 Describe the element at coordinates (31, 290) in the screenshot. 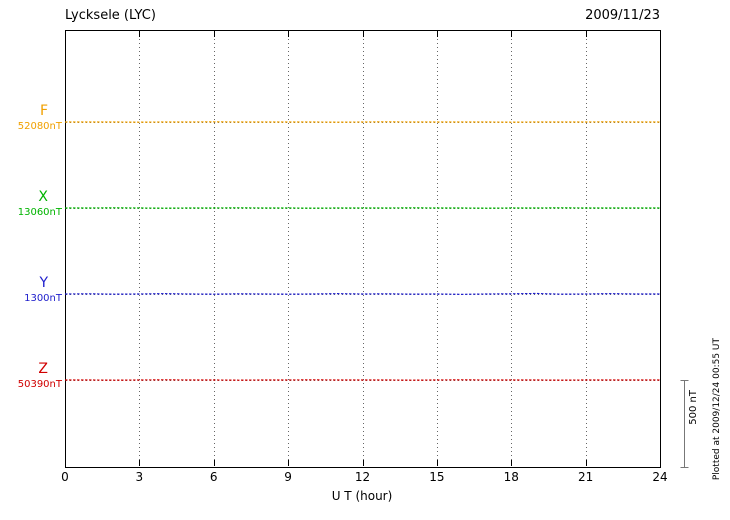

I see `series-label-y: Y 1300nT` at that location.